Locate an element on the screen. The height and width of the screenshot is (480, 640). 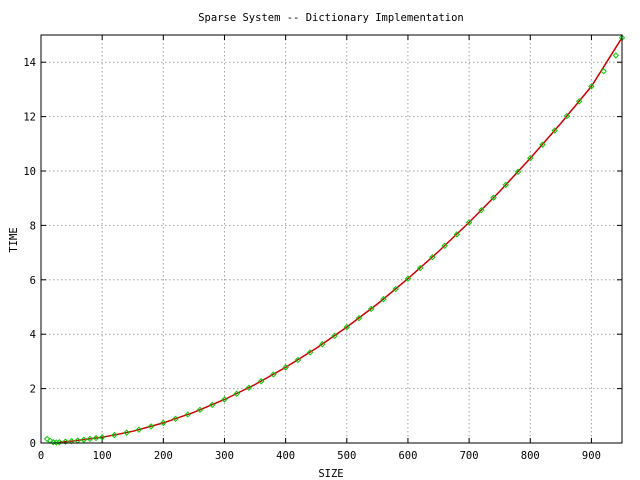
x-tick-label: 700 is located at coordinates (469, 456).